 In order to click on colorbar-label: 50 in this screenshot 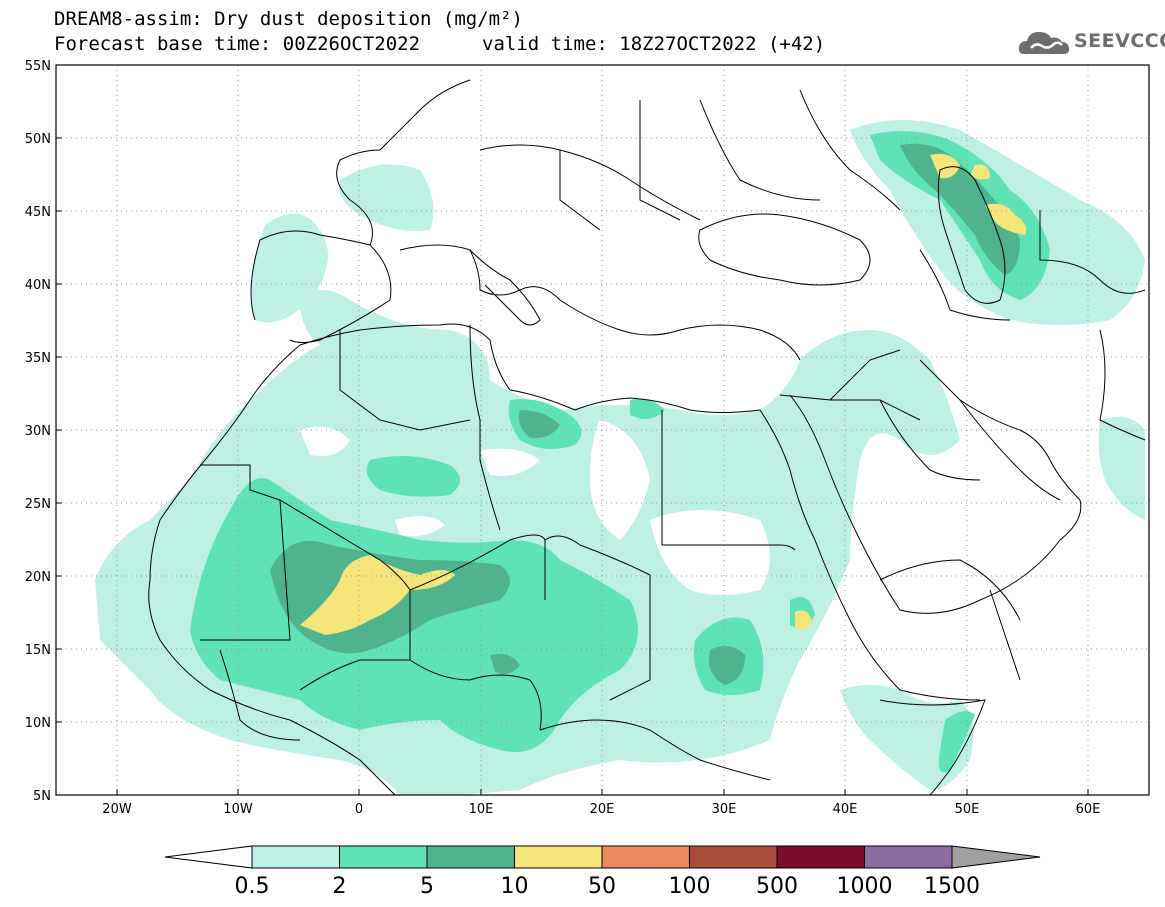, I will do `click(602, 886)`.